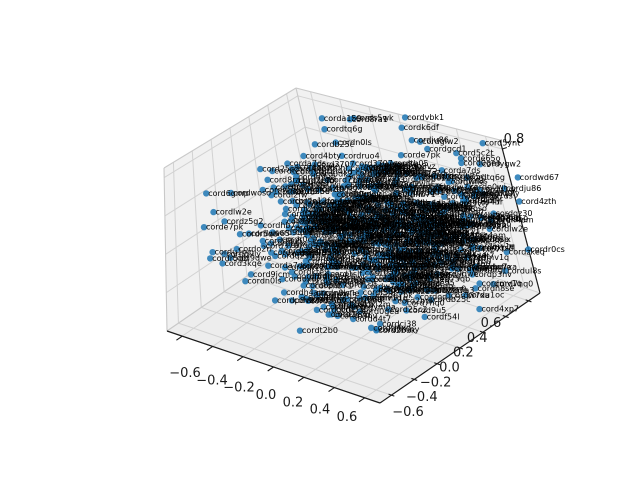 This screenshot has height=480, width=640. I want to click on point-label: cordul8s, so click(471, 181).